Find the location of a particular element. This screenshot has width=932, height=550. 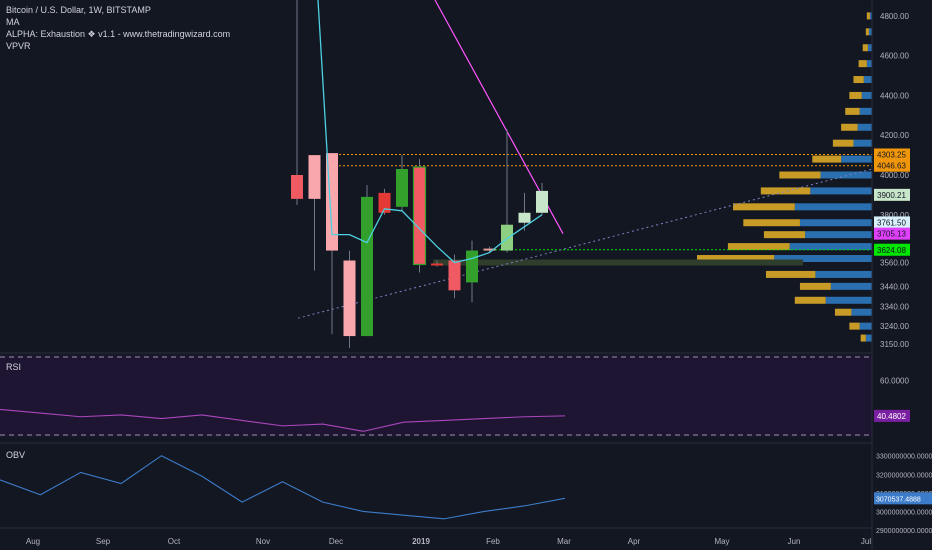

rsi-line is located at coordinates (283, 420).